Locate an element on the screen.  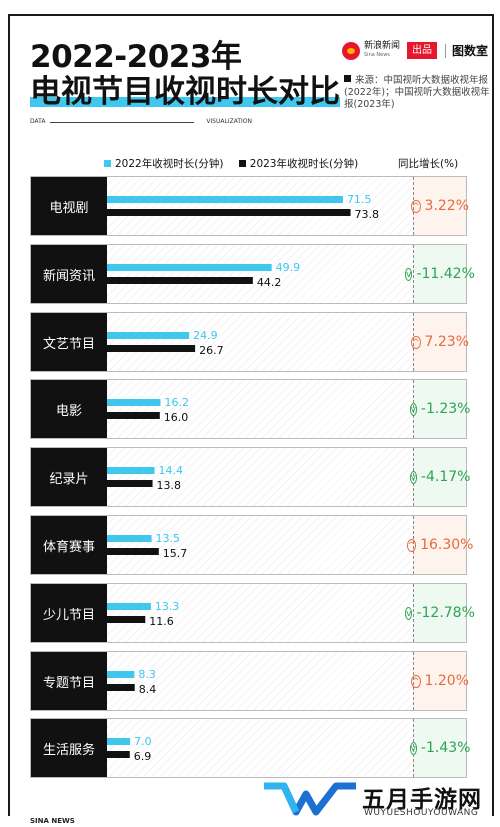
chart-row: 新闻资讯 v -11.42% is located at coordinates (252, 274).